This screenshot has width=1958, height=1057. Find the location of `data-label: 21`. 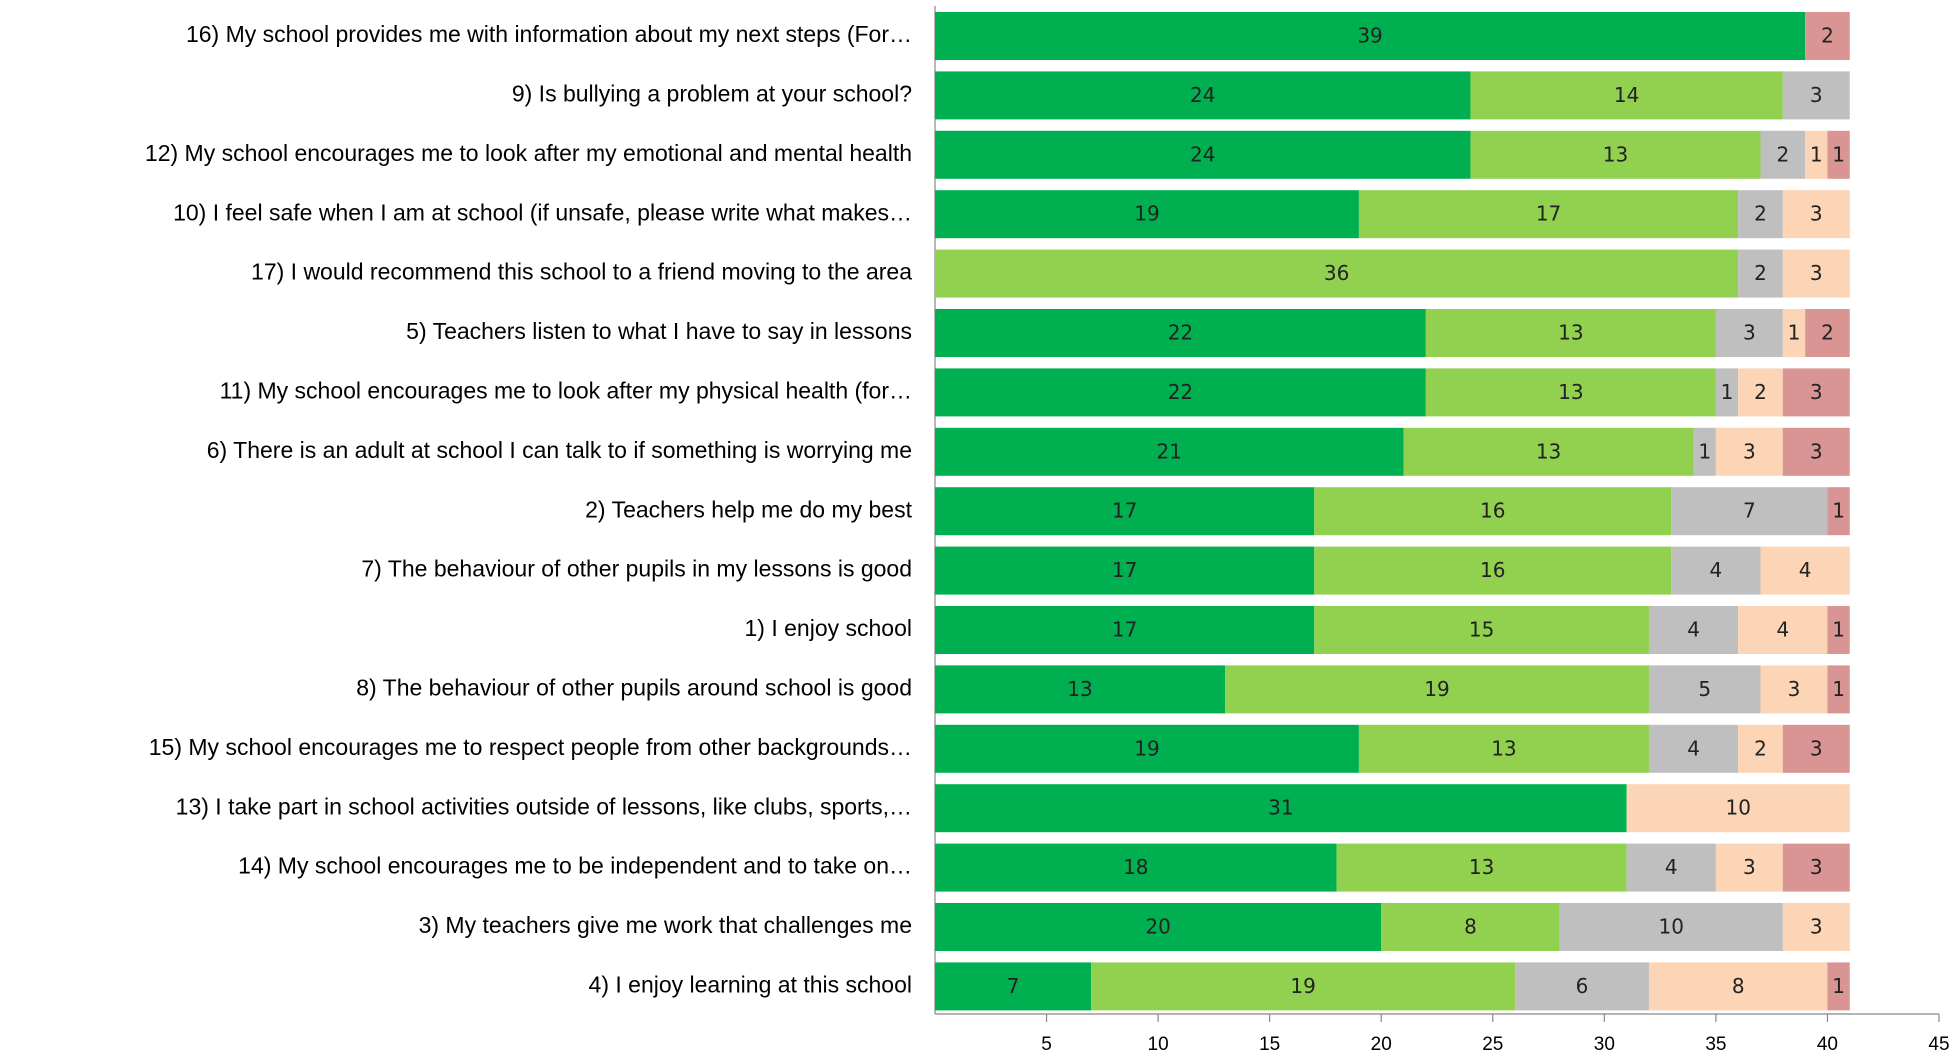

data-label: 21 is located at coordinates (1169, 451).